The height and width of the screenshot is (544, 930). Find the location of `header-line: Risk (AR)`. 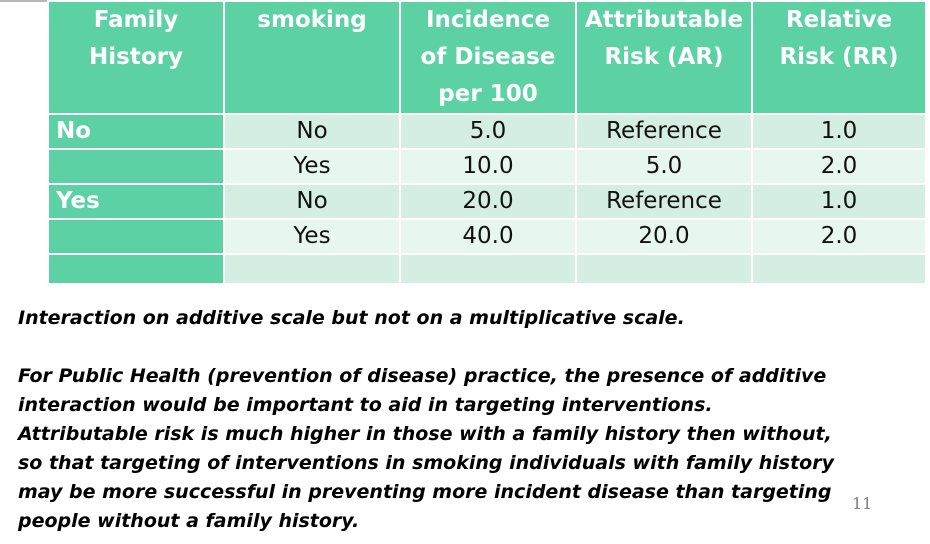

header-line: Risk (AR) is located at coordinates (664, 57).